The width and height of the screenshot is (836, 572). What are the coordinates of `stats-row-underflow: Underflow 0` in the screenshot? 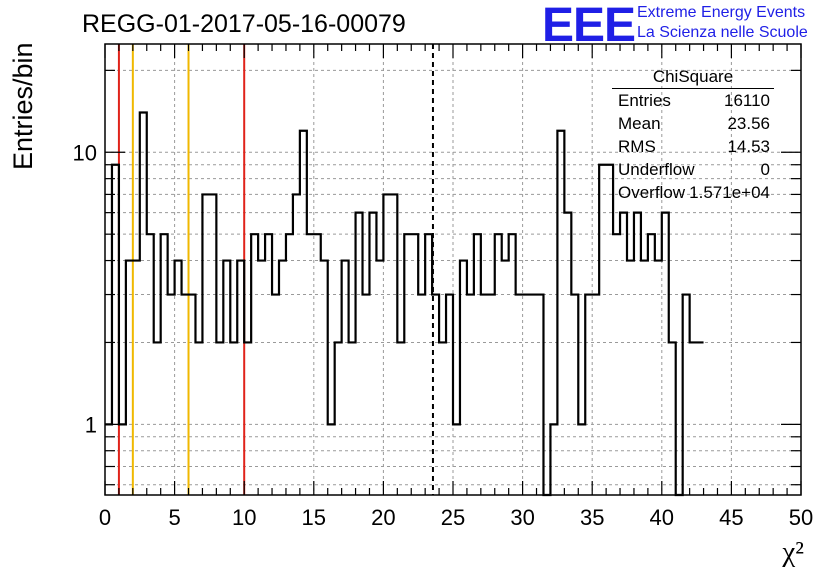 It's located at (693, 169).